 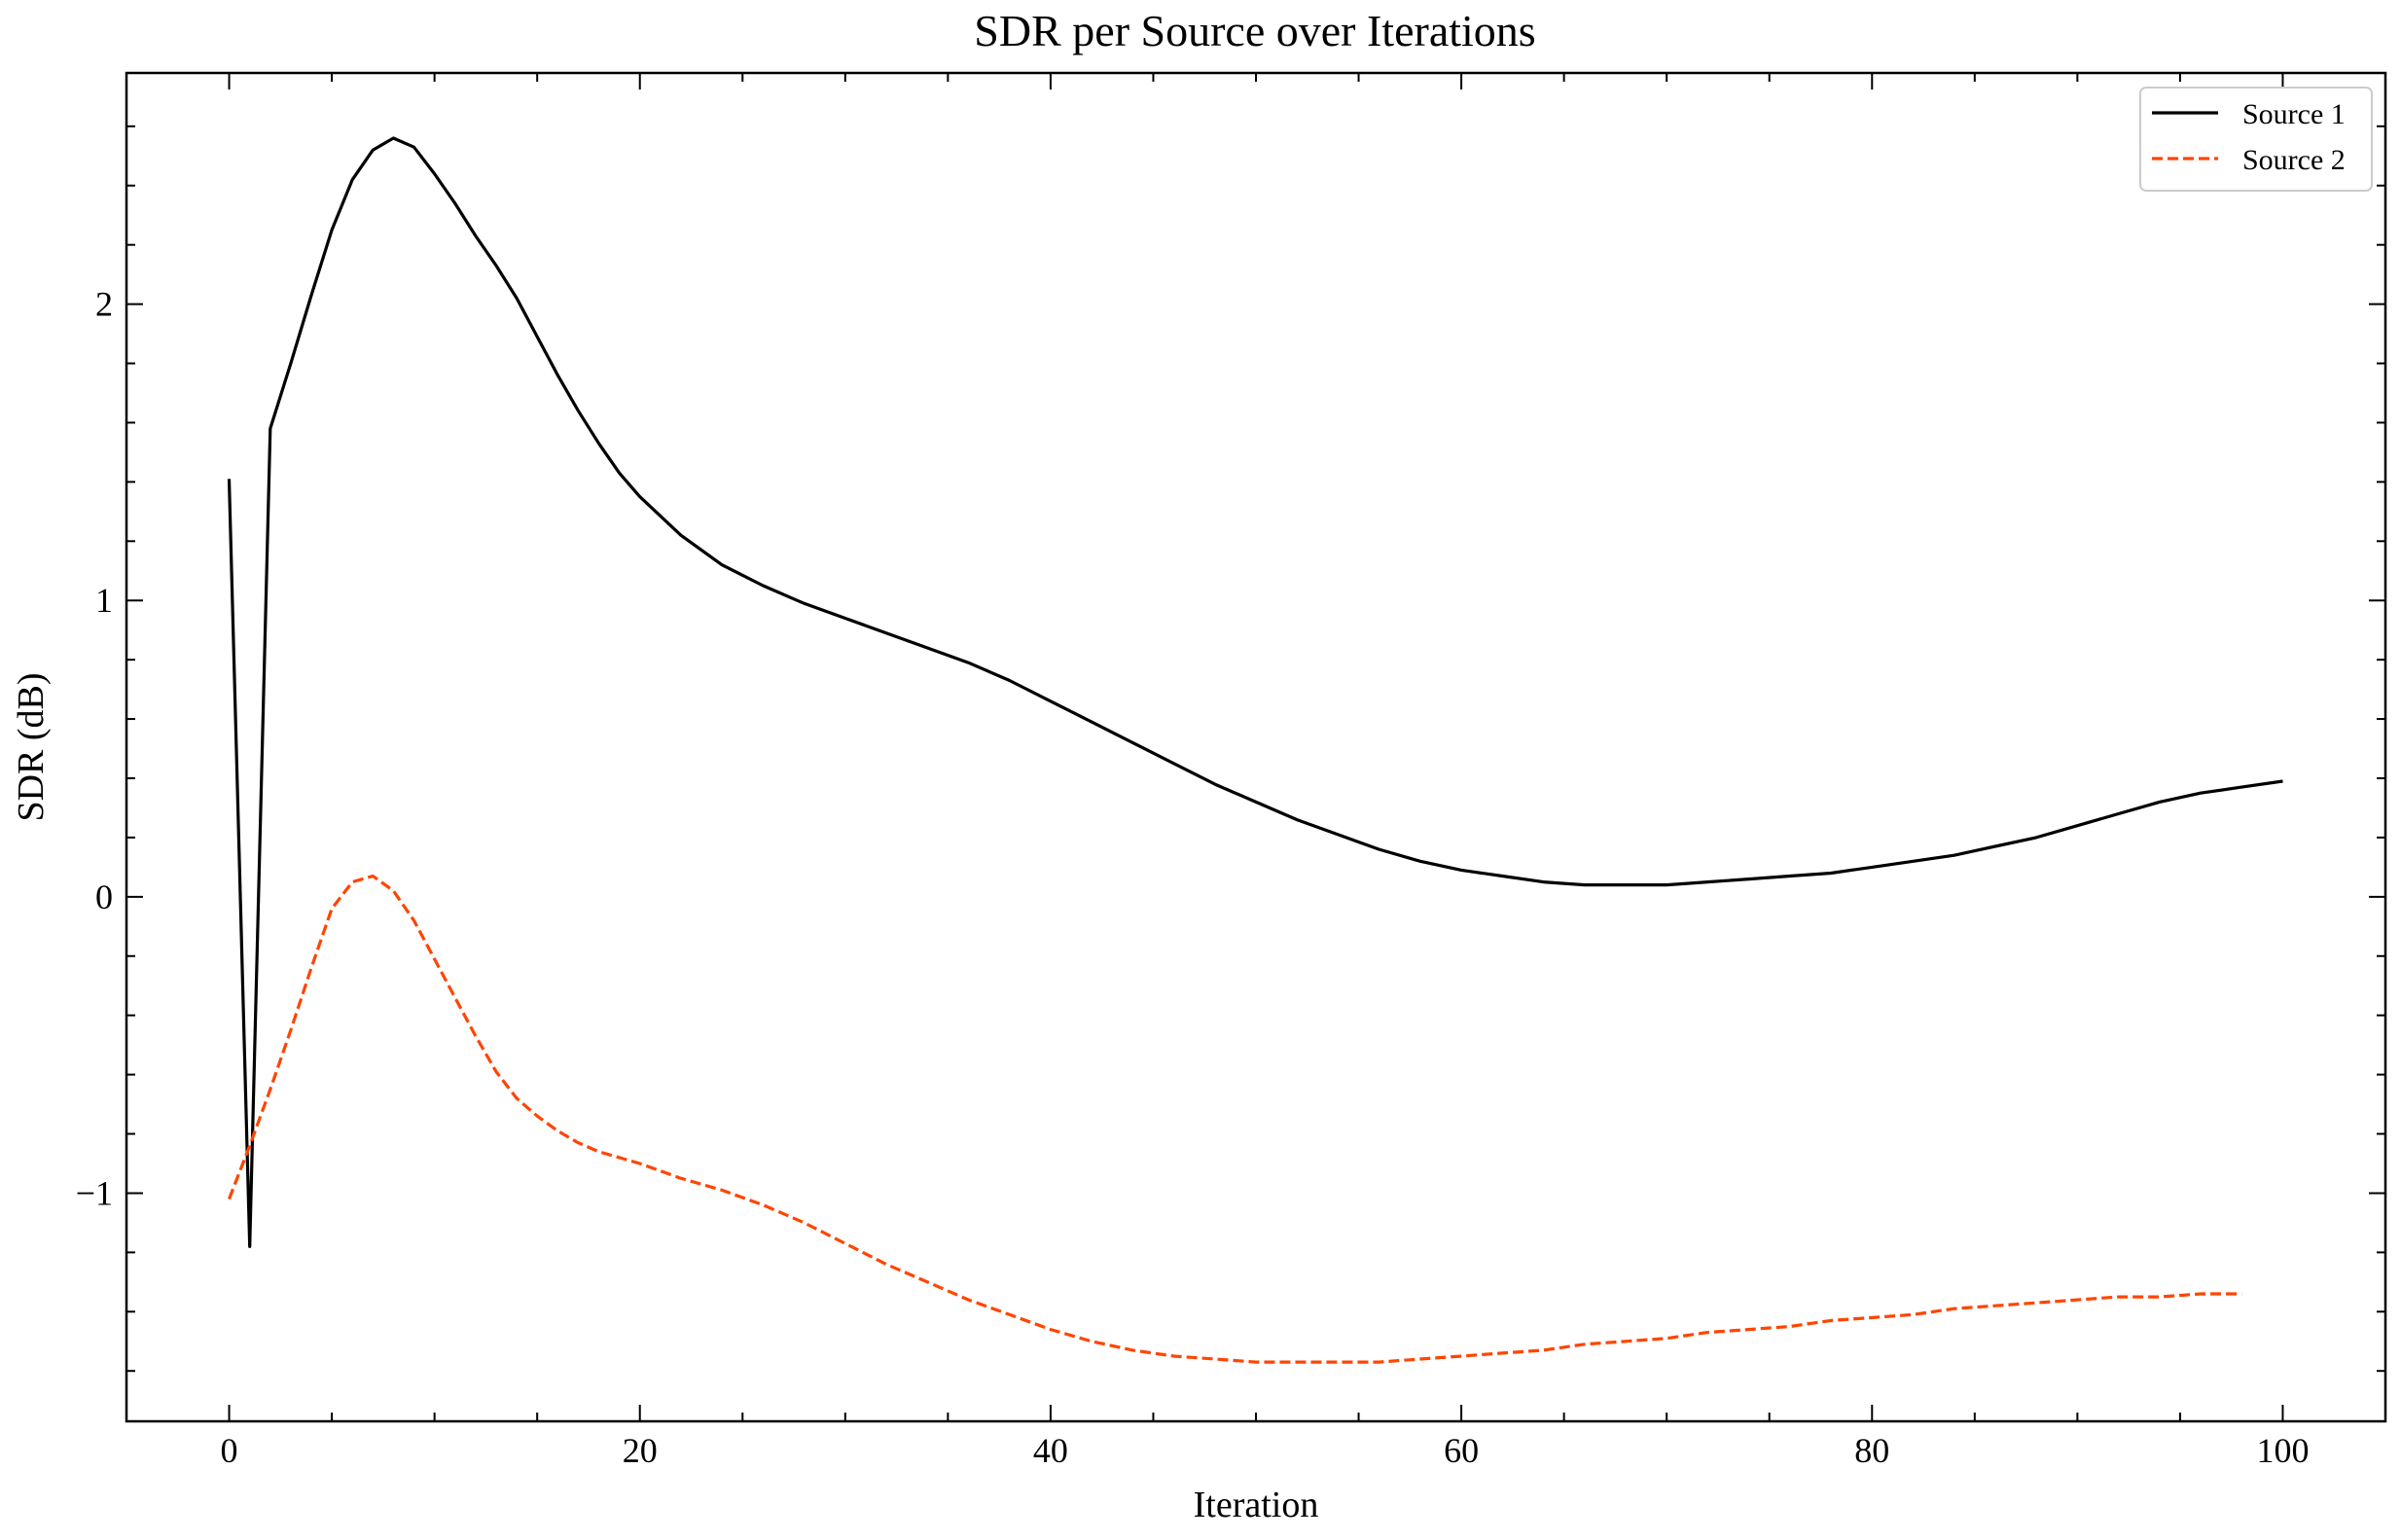 I want to click on chart-title: SDR per Source over Iterations, so click(x=1254, y=30).